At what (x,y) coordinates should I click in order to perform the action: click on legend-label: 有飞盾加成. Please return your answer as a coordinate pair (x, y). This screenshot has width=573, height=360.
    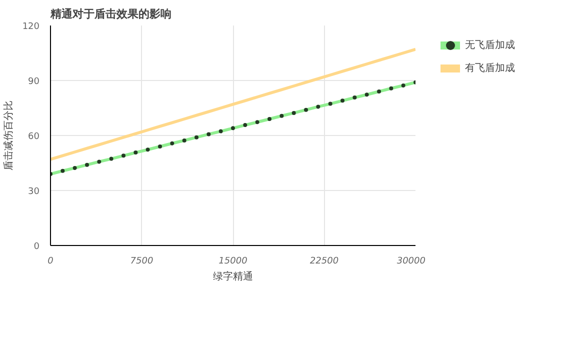
    Looking at the image, I should click on (490, 68).